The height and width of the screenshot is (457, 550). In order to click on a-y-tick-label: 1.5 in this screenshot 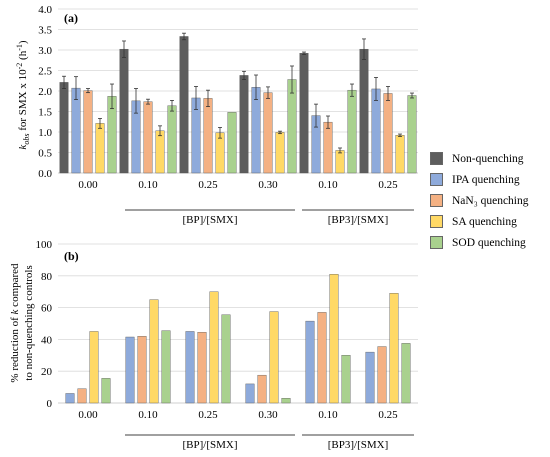, I will do `click(45, 113)`.